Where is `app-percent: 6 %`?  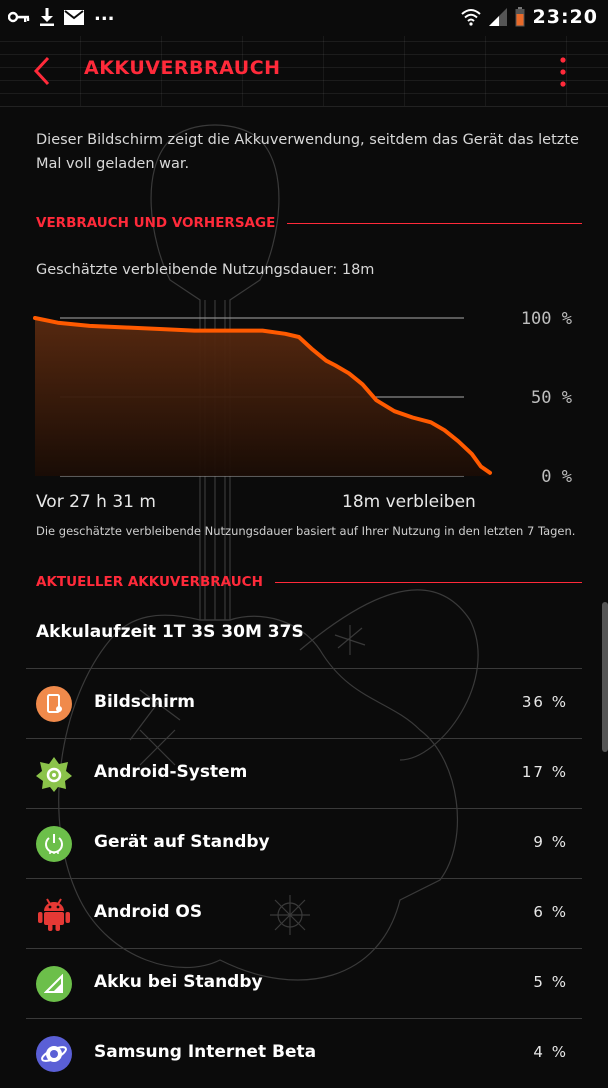
app-percent: 6 % is located at coordinates (550, 912).